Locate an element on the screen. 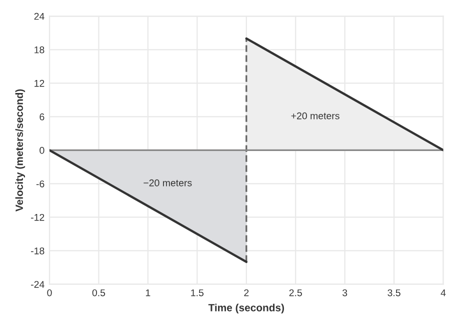  y-tick-label: 24 is located at coordinates (39, 16).